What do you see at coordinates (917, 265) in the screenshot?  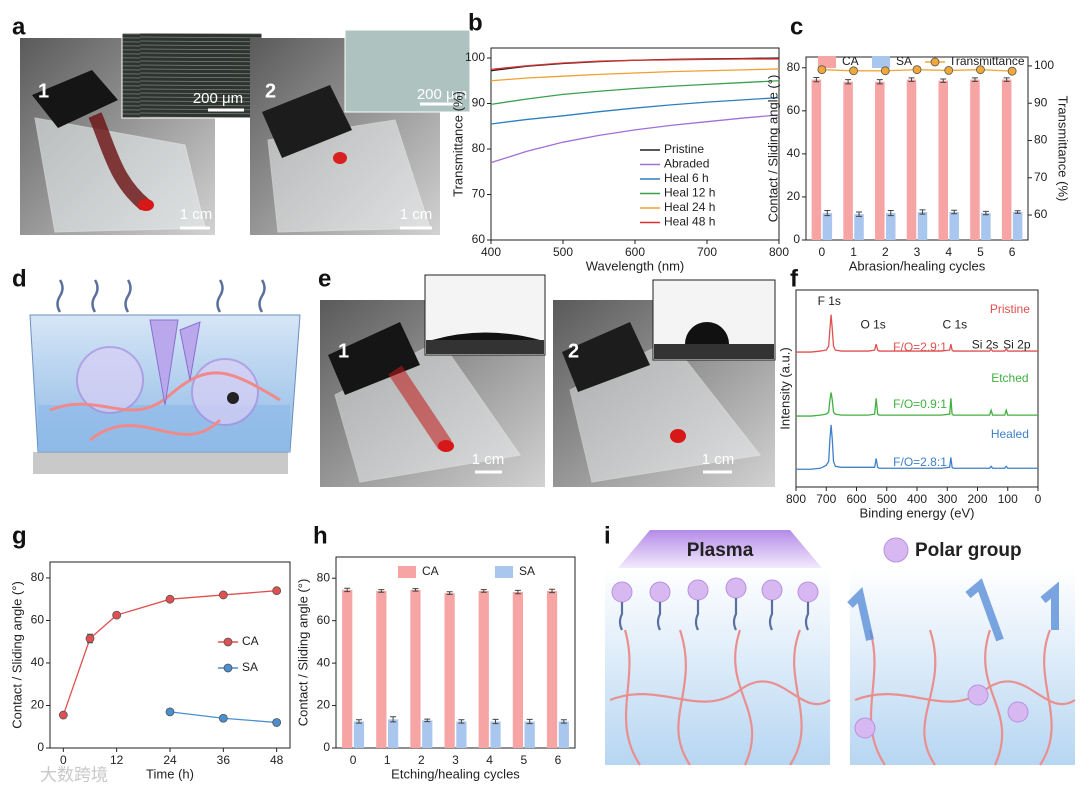 I see `x-axis-label: Abrasion/healing cycles` at bounding box center [917, 265].